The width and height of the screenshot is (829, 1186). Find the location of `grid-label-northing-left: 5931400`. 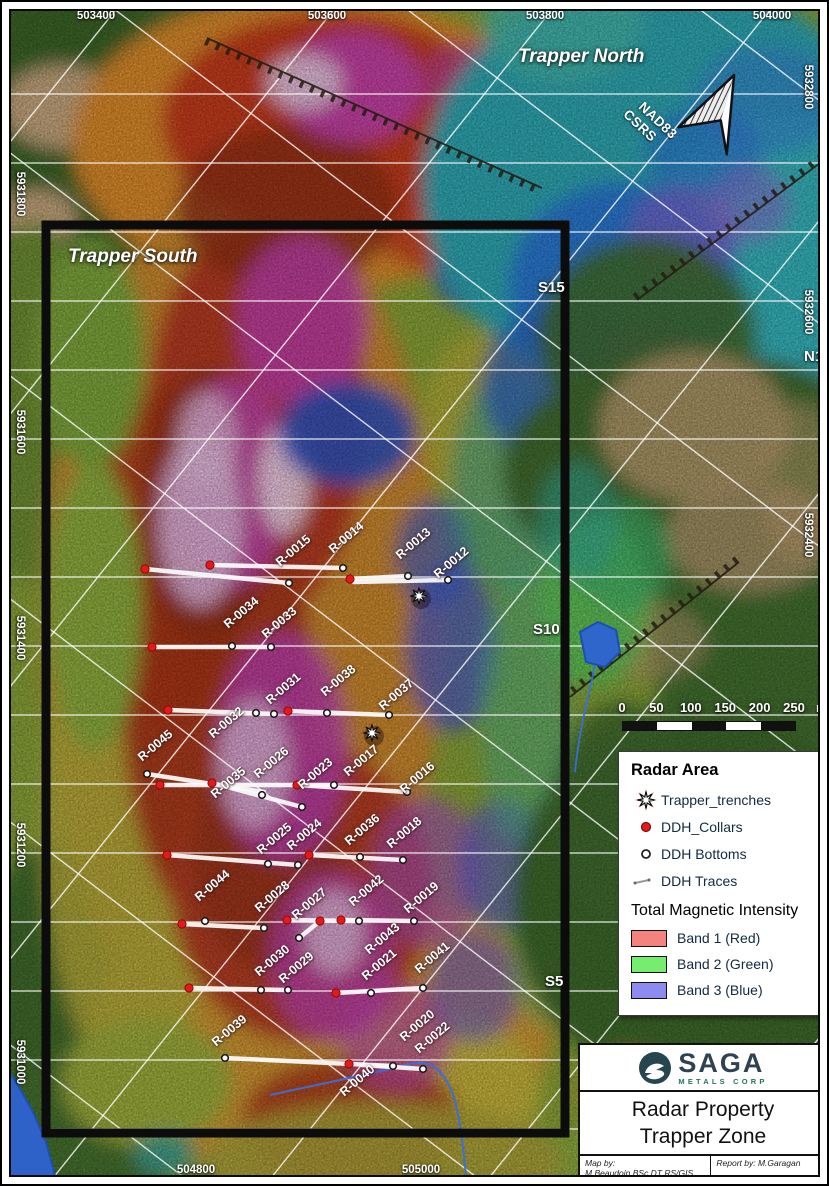

grid-label-northing-left: 5931400 is located at coordinates (20, 638).